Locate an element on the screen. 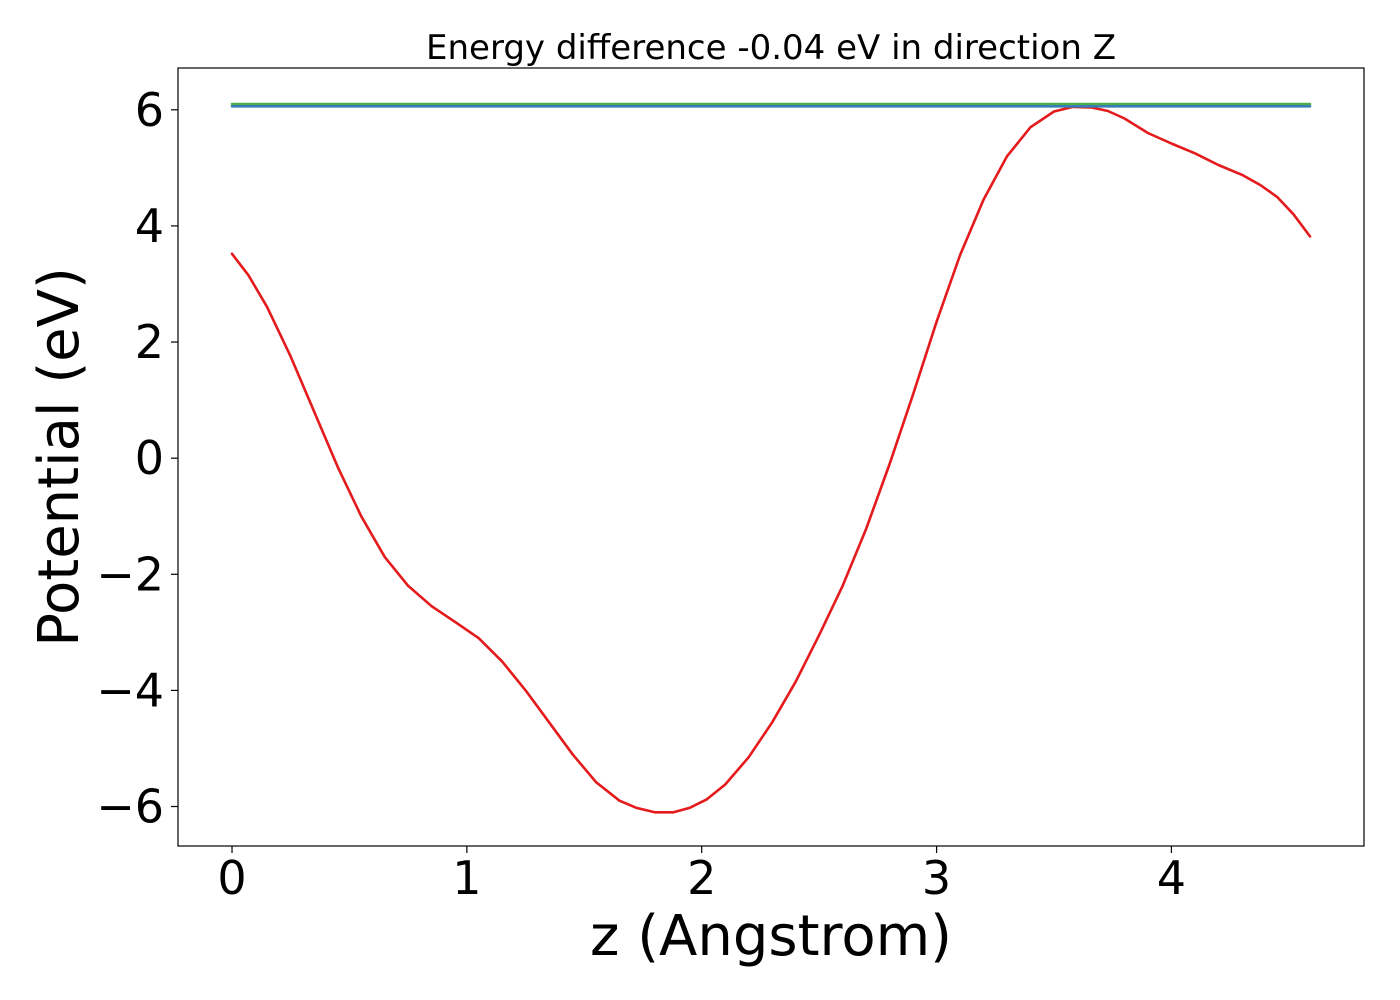  x-tick-label: 0 is located at coordinates (231, 878).